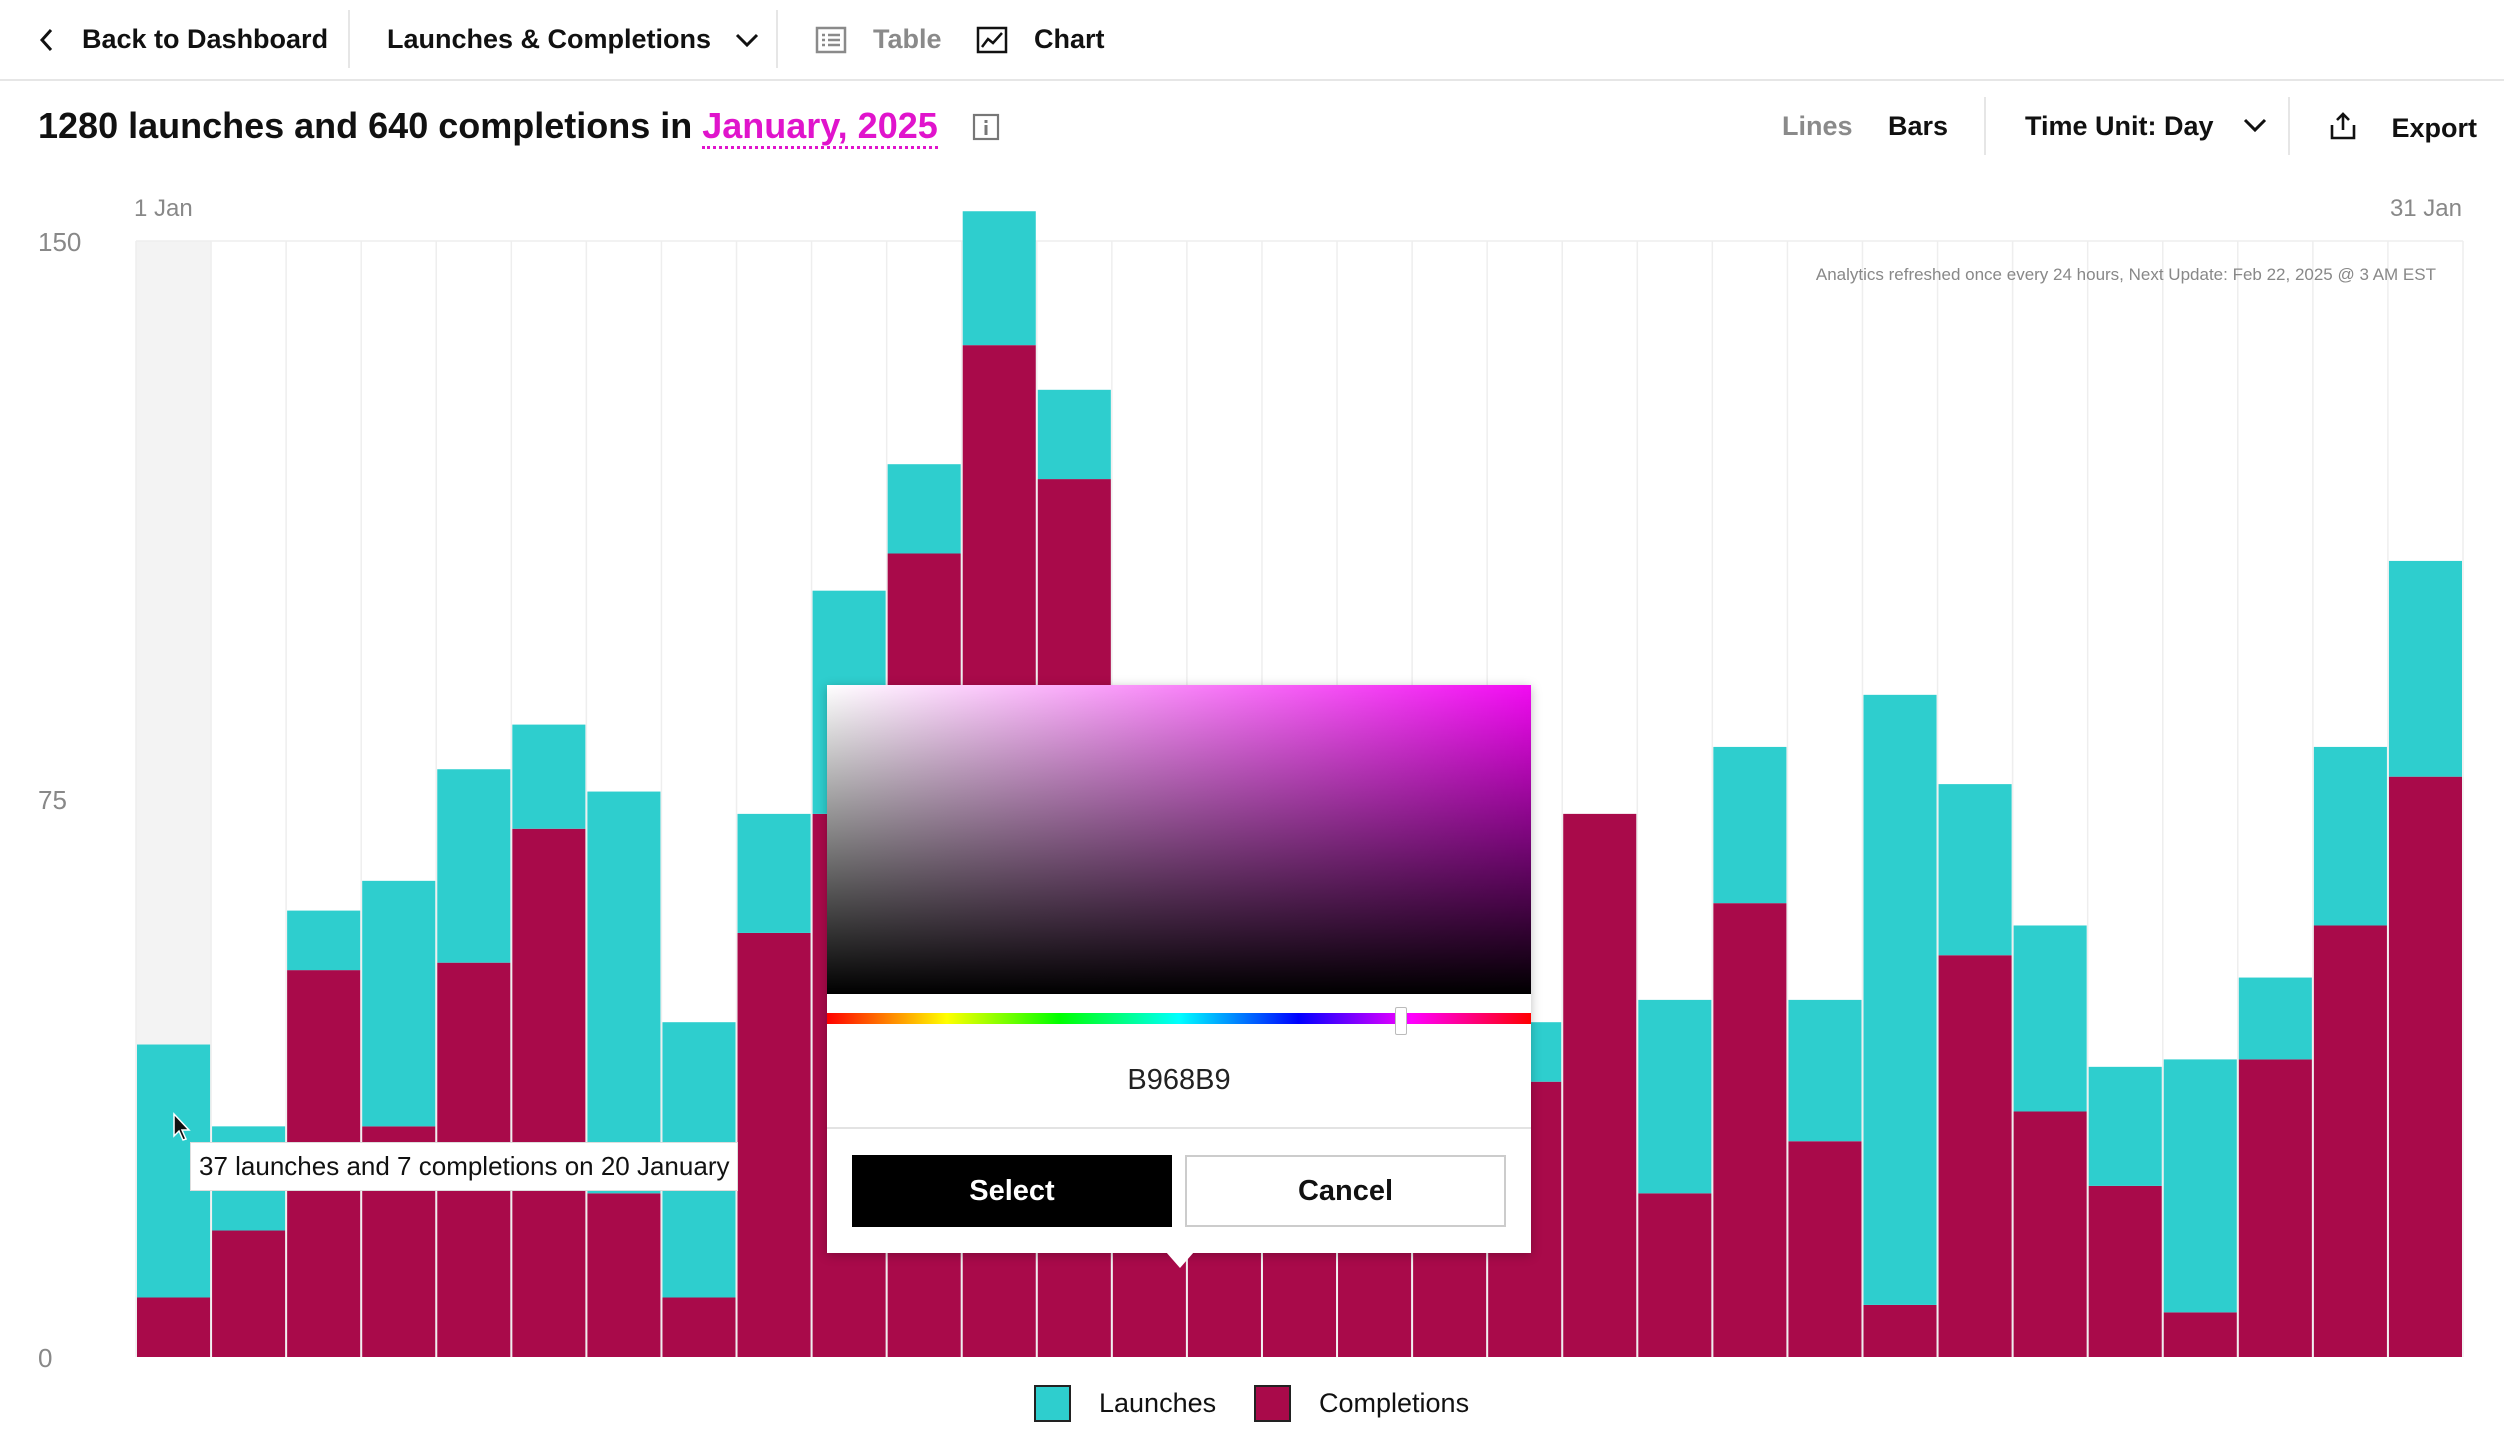 The height and width of the screenshot is (1450, 2504). I want to click on legend-label-launches: Launches, so click(1158, 1403).